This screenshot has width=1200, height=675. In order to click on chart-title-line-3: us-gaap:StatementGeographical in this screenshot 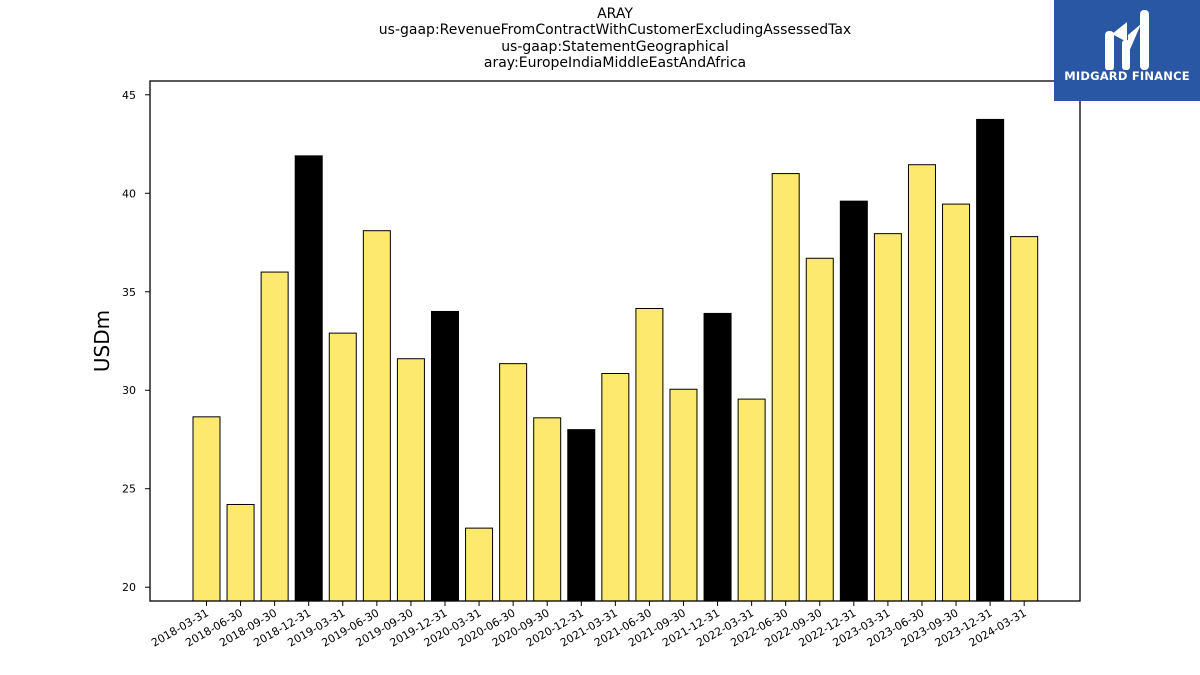, I will do `click(615, 46)`.